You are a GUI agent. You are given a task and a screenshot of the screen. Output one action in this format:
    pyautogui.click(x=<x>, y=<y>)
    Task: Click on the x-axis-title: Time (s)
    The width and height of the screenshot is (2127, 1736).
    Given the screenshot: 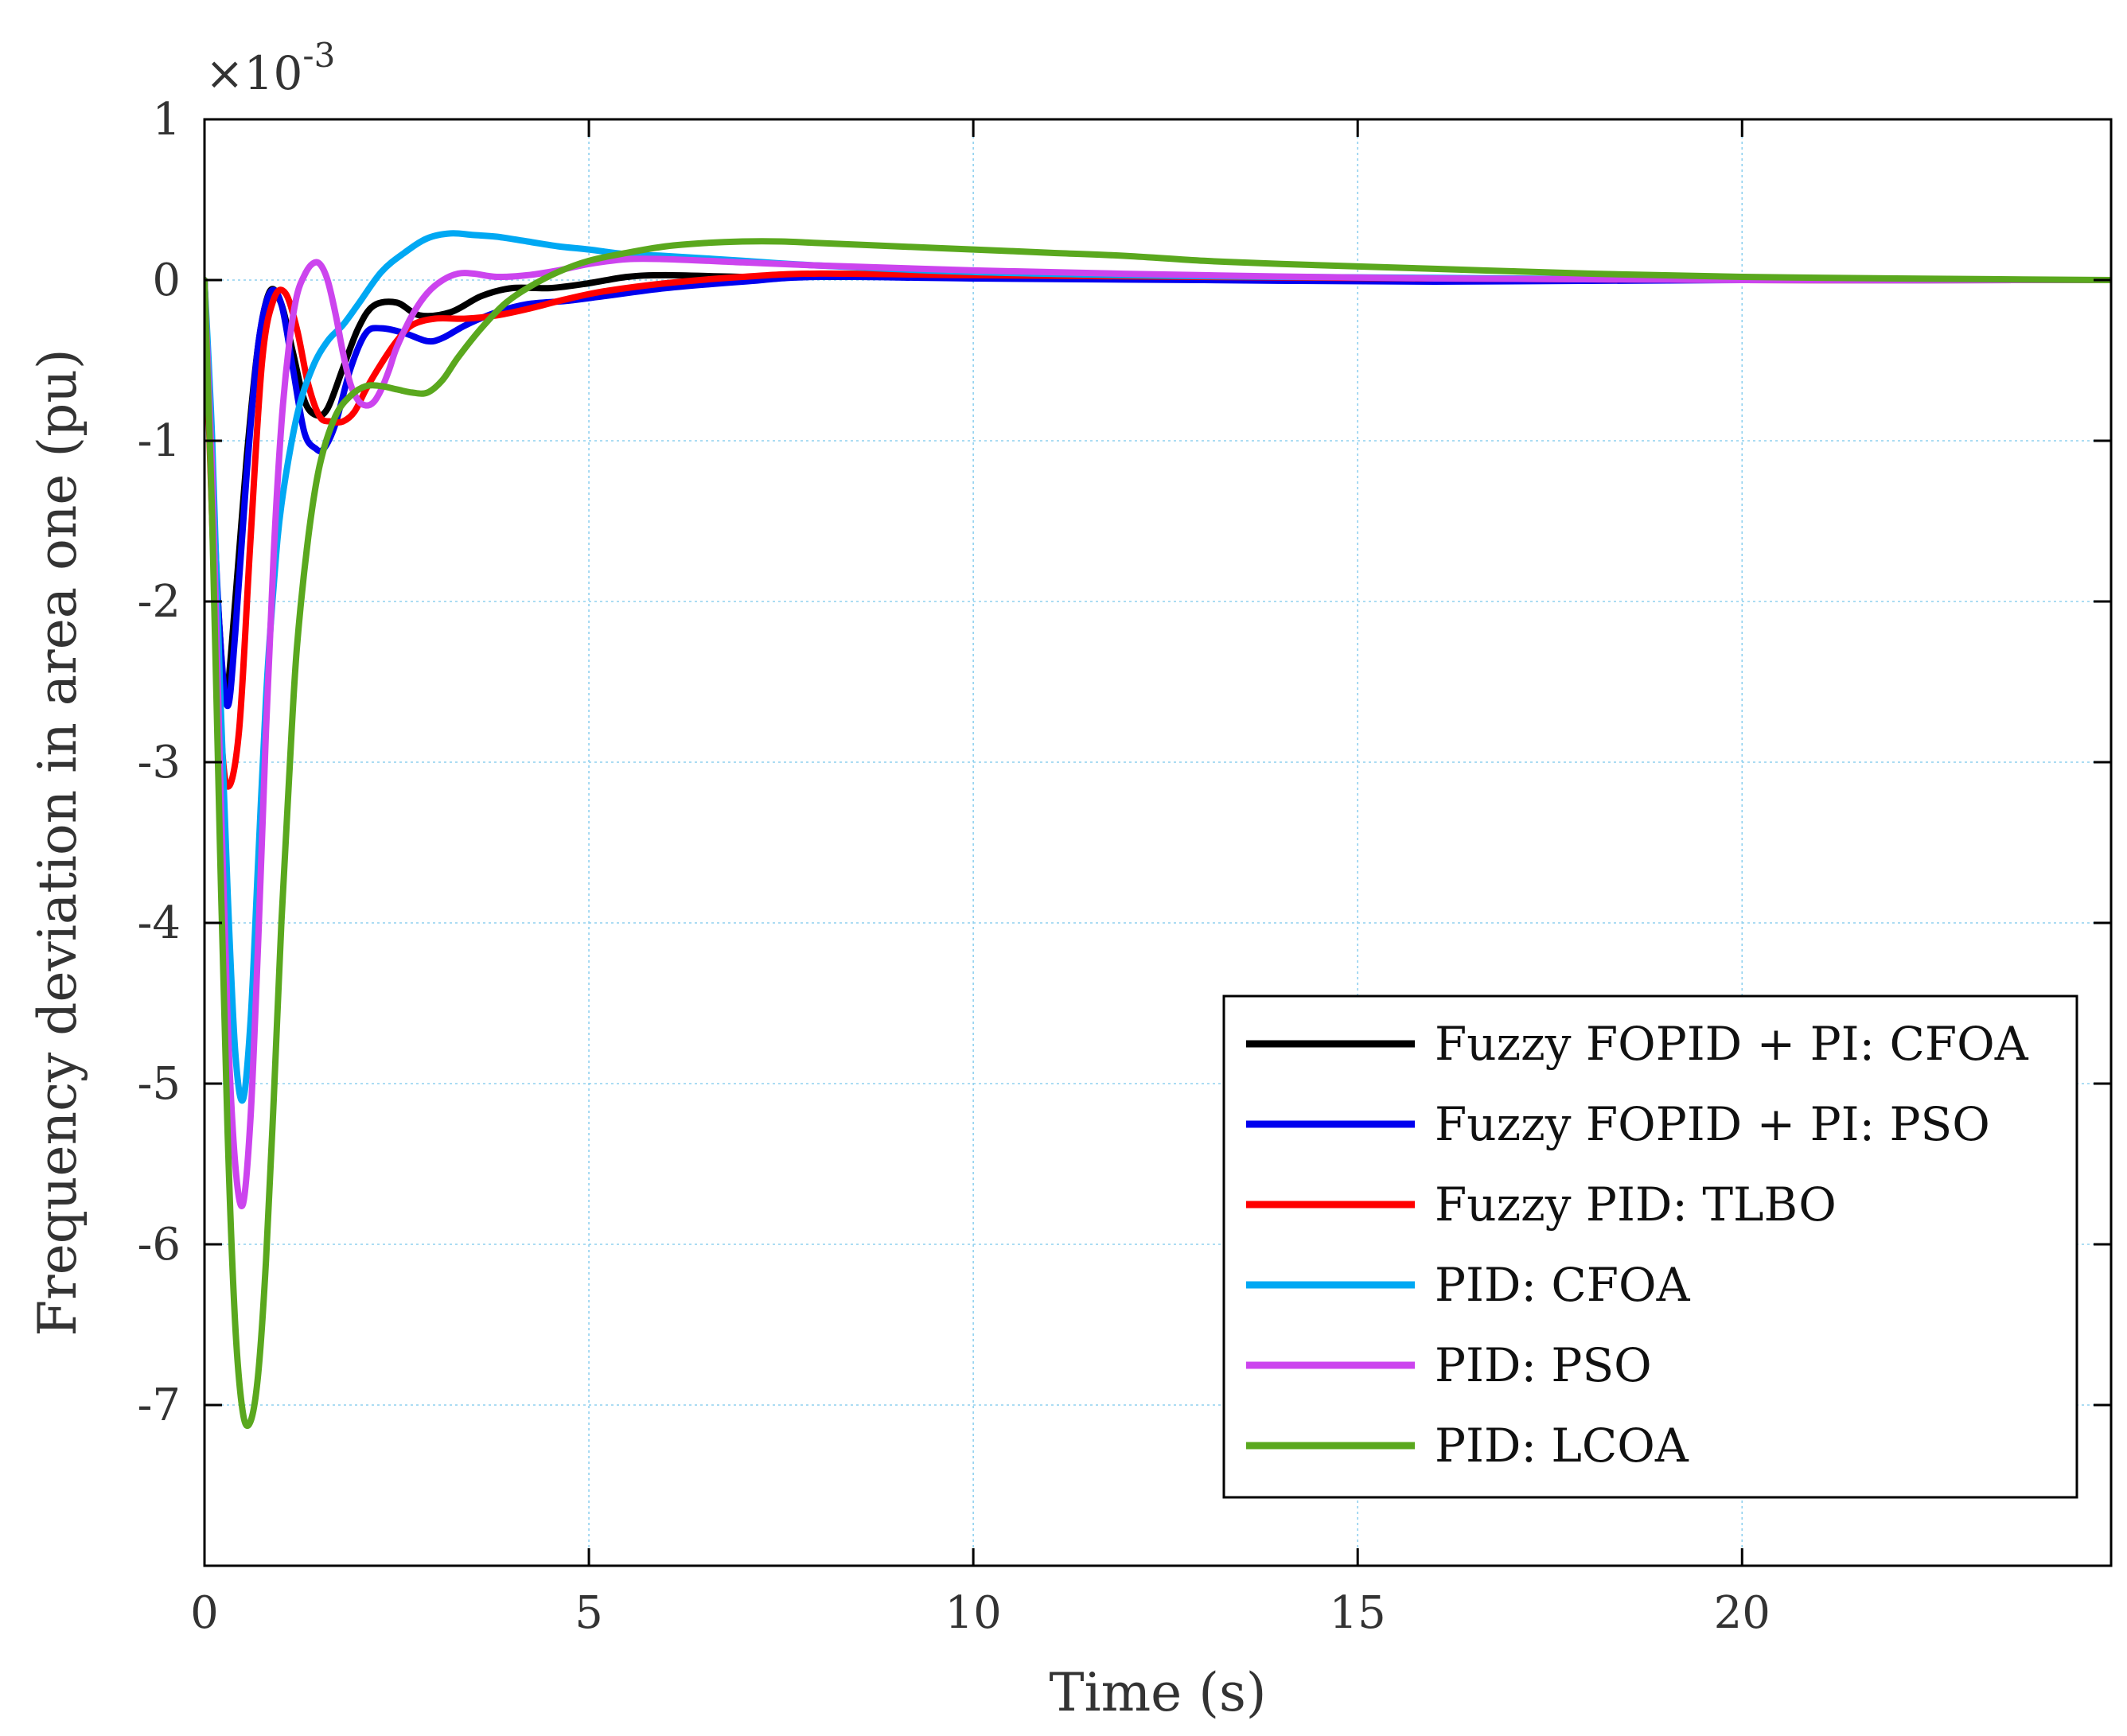 What is the action you would take?
    pyautogui.click(x=1157, y=1692)
    